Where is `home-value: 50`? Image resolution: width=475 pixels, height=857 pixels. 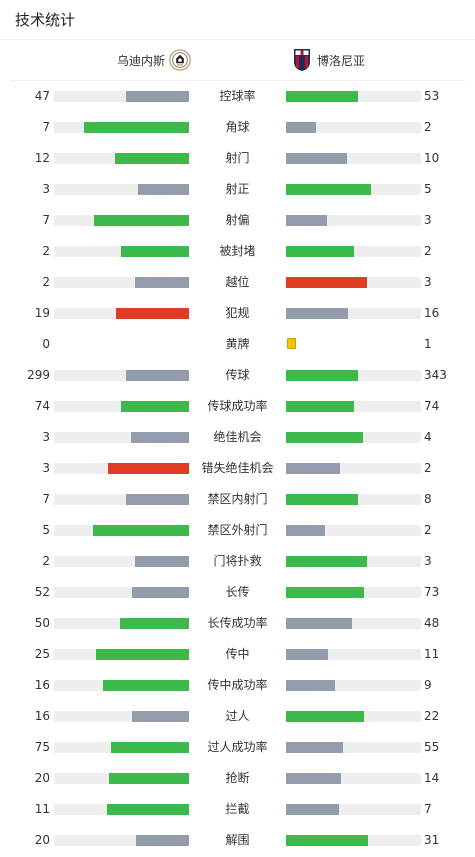
home-value: 50 is located at coordinates (42, 623).